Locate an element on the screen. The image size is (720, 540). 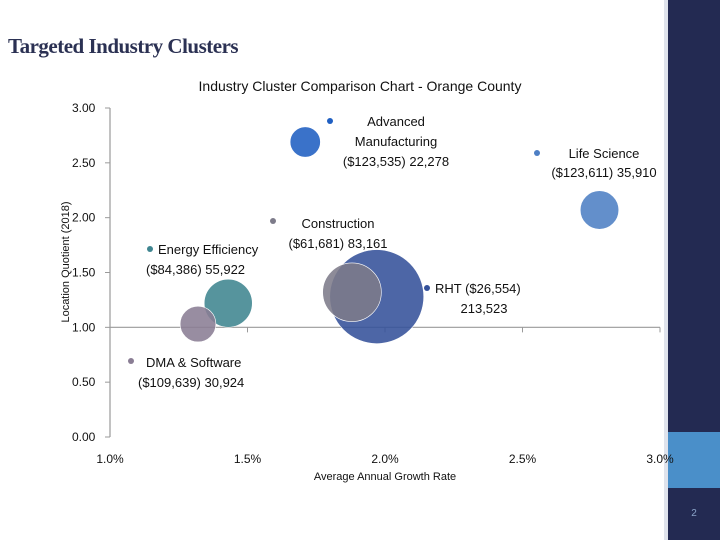
legend-marker-energy-efficiency is located at coordinates (150, 249).